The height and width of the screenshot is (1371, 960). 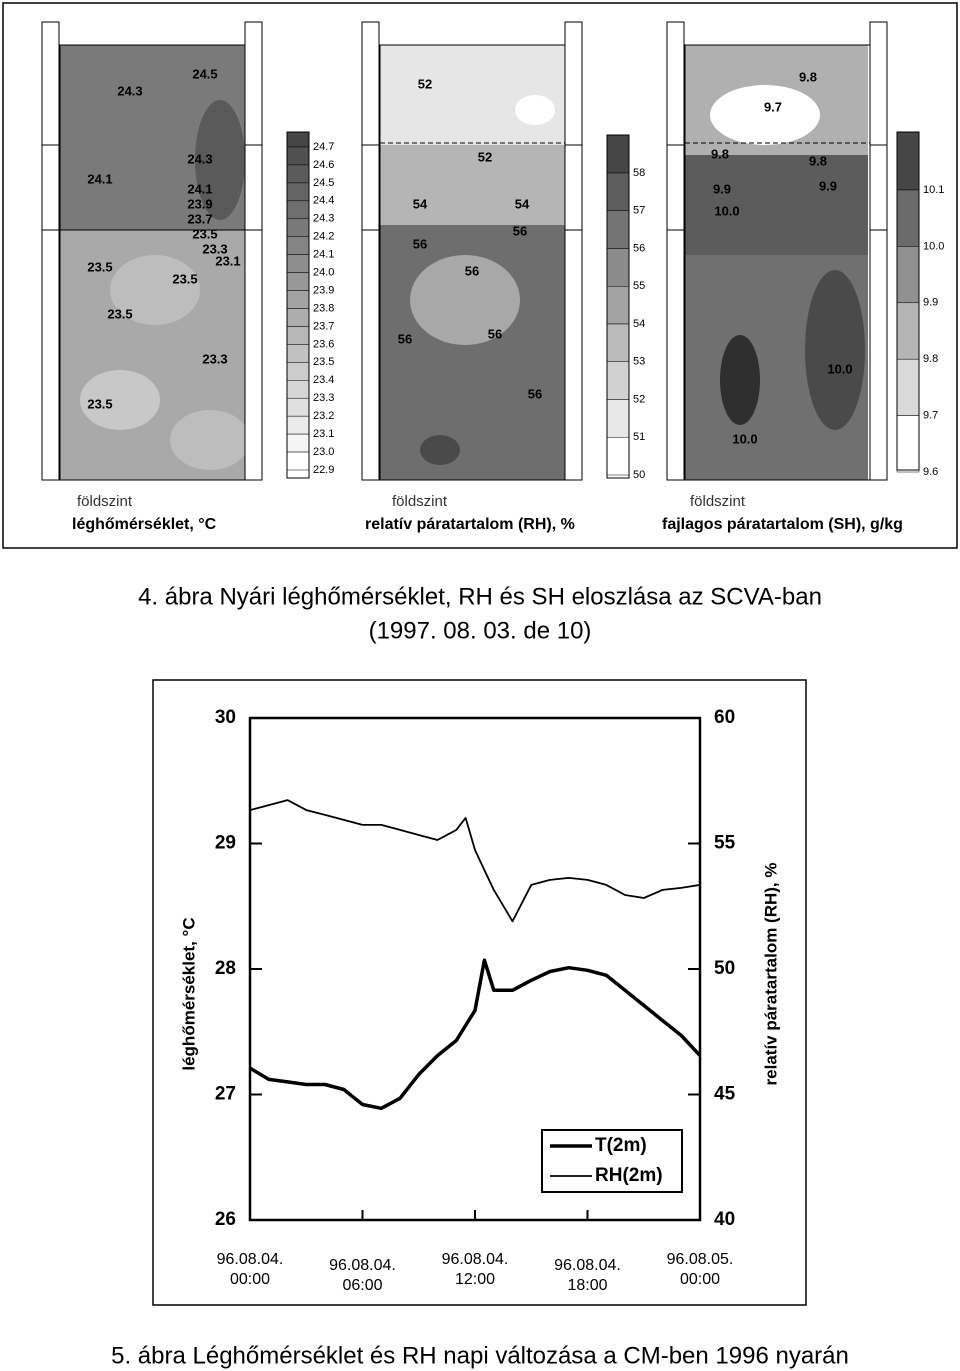 What do you see at coordinates (323, 308) in the screenshot?
I see `scale-label: 23.8` at bounding box center [323, 308].